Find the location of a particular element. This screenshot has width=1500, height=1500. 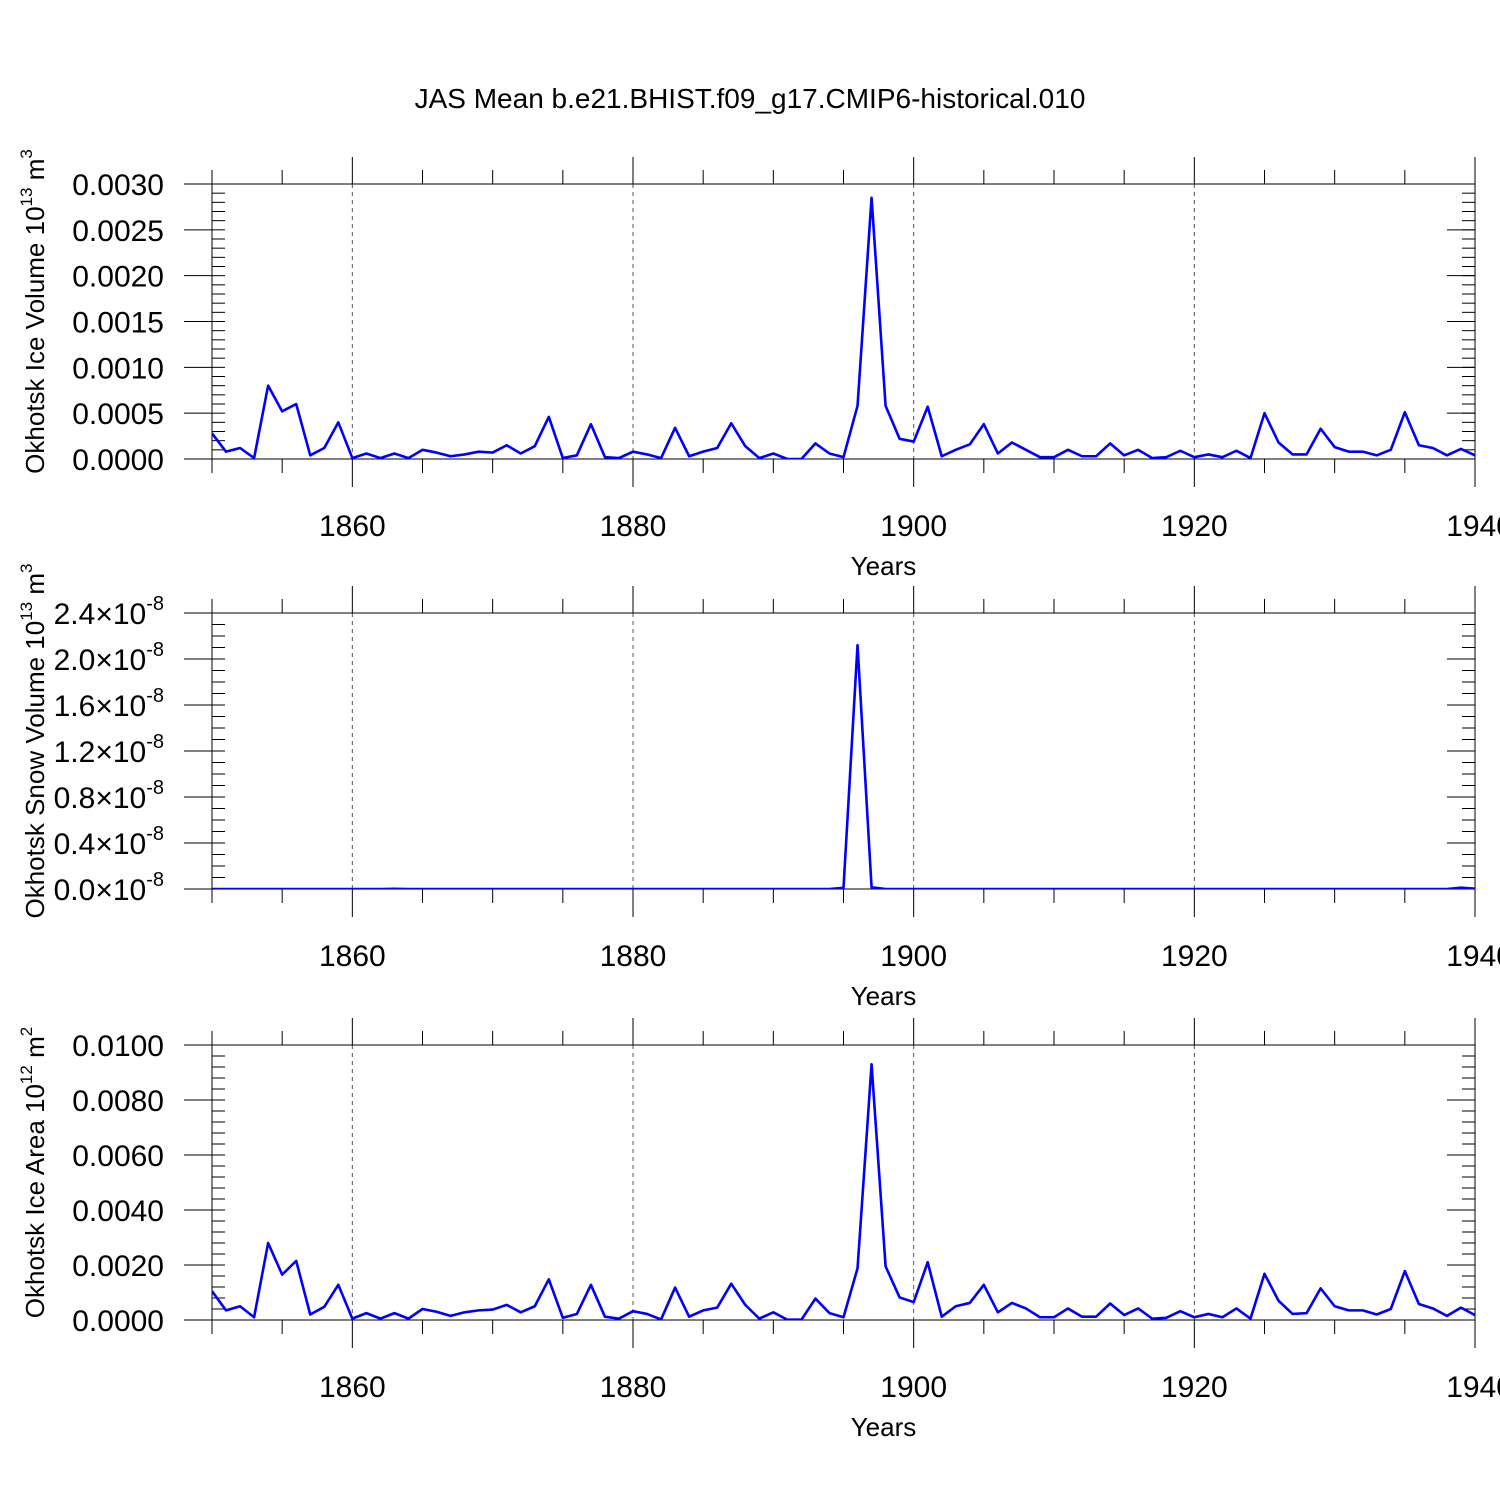

ice-volume-xtick-label: 1940 is located at coordinates (1473, 526).